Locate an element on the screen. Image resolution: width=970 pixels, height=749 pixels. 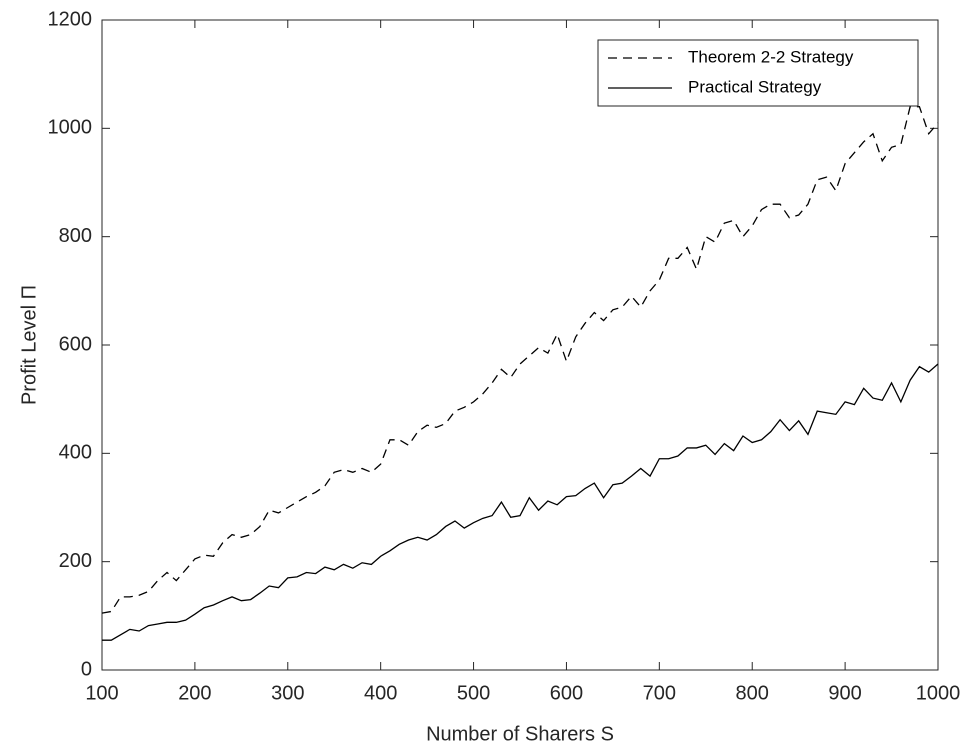
y-tick-label: 1000 is located at coordinates (70, 128).